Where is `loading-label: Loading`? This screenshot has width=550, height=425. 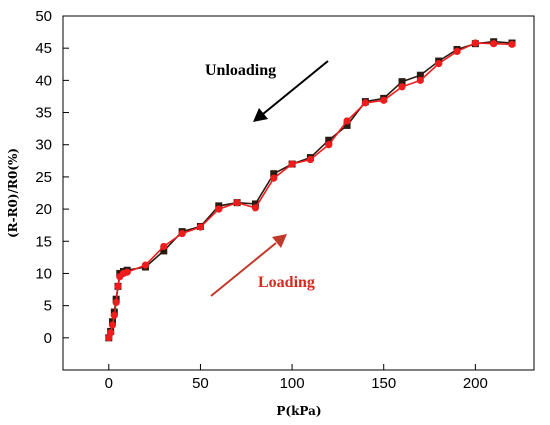 loading-label: Loading is located at coordinates (286, 282).